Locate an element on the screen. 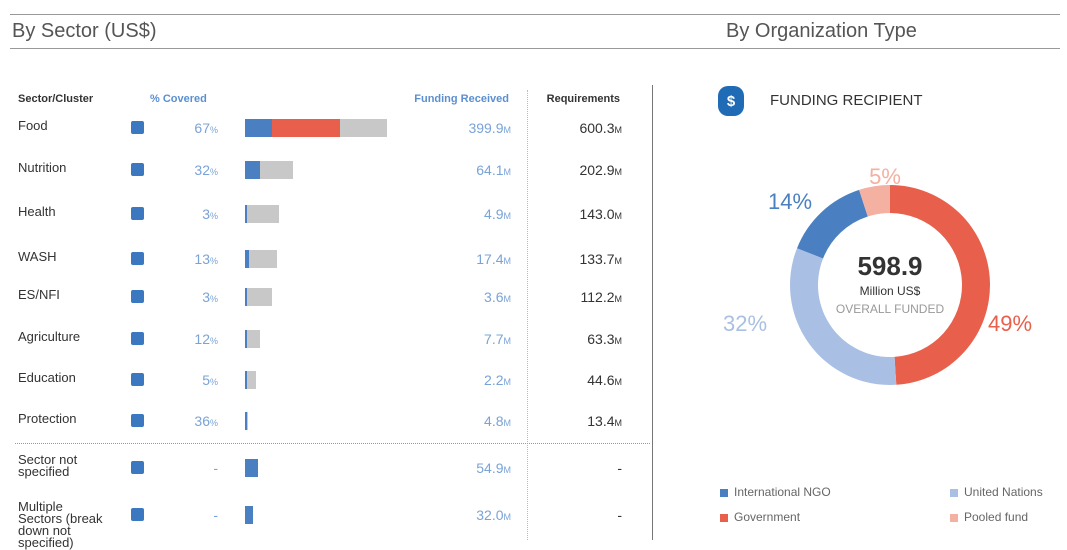 The width and height of the screenshot is (1067, 550). funding-received: 64.1M is located at coordinates (493, 170).